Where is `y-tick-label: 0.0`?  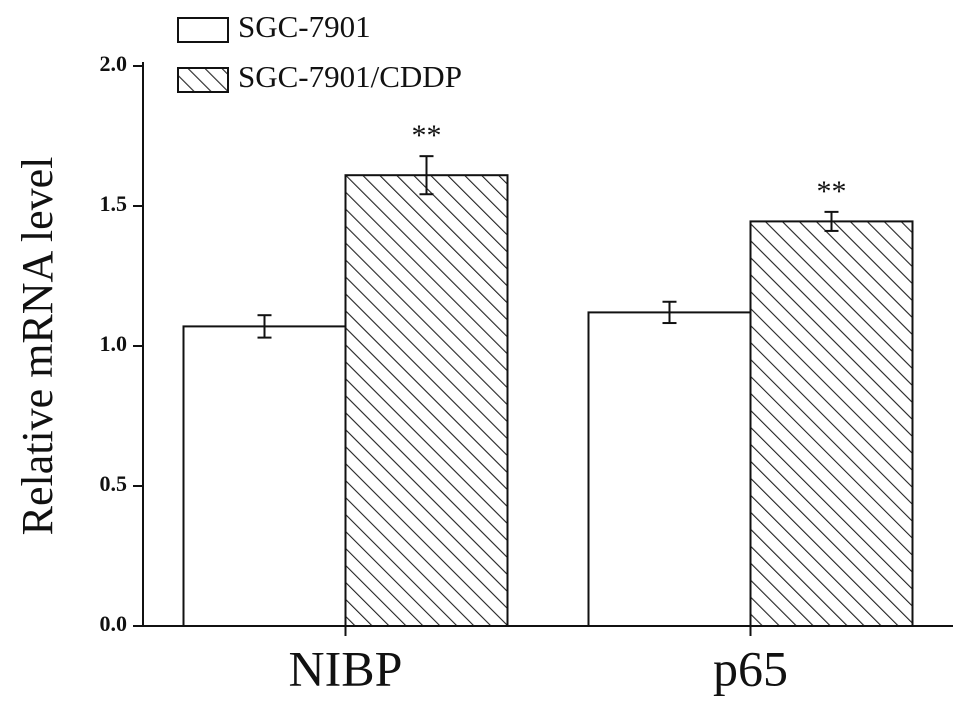 y-tick-label: 0.0 is located at coordinates (114, 623).